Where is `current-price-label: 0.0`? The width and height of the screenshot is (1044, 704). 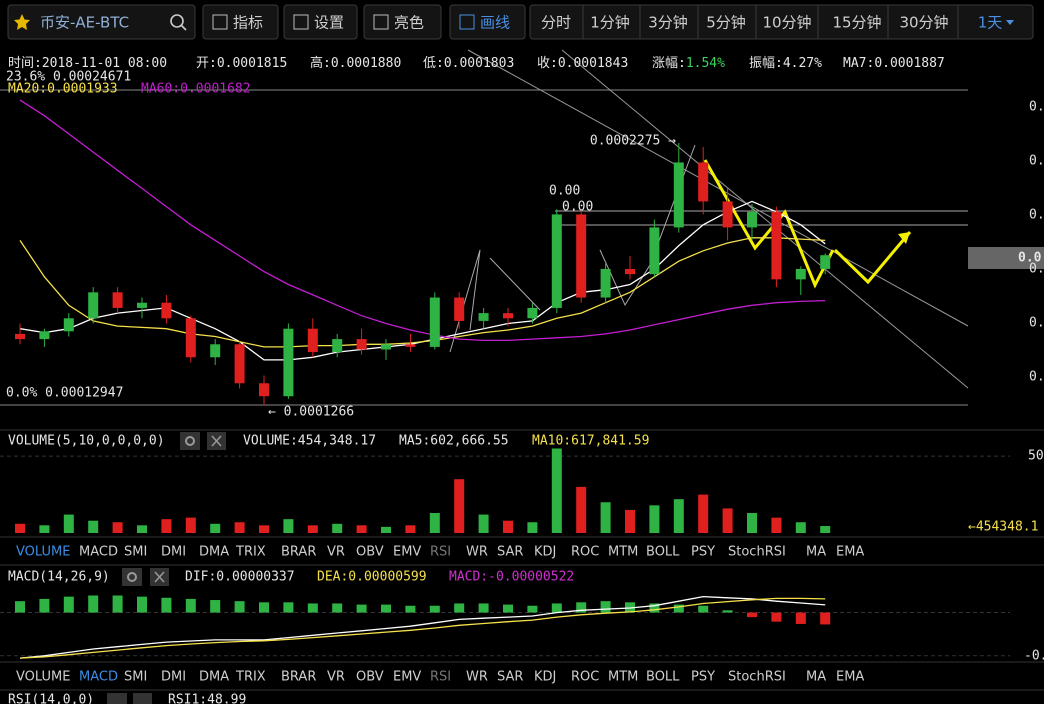
current-price-label: 0.0 is located at coordinates (1030, 258).